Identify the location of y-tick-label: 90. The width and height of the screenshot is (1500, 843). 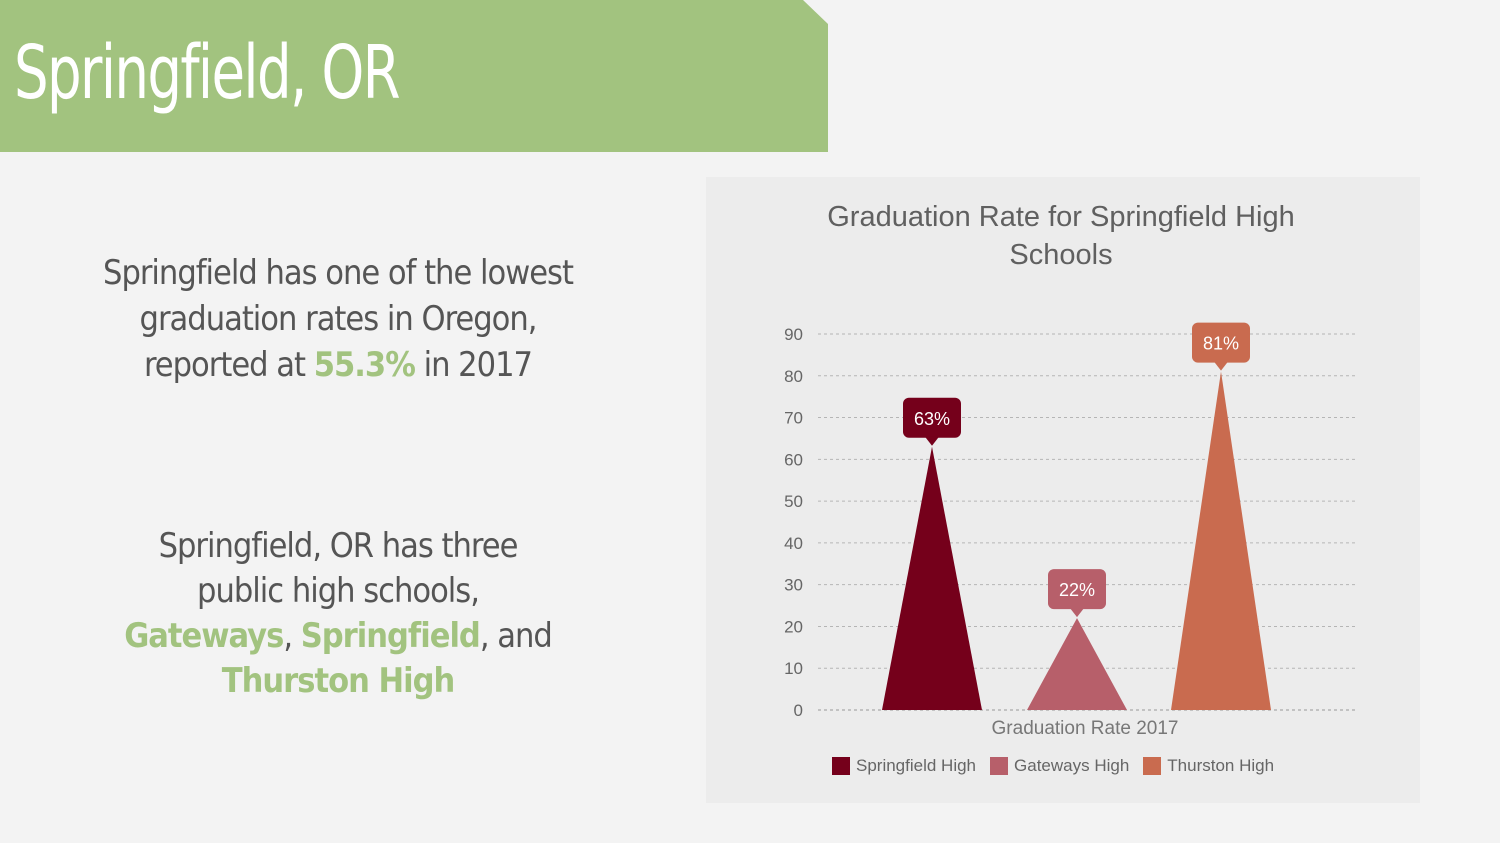
(793, 334).